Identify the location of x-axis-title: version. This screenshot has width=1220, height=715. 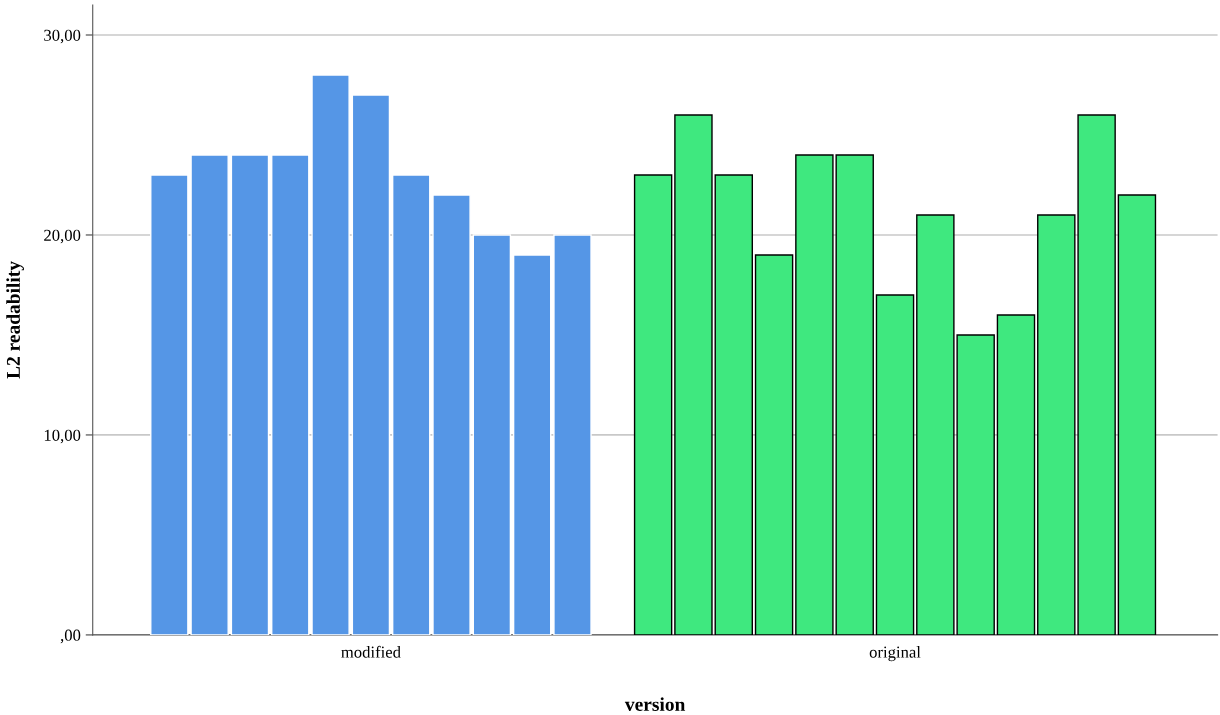
(655, 704).